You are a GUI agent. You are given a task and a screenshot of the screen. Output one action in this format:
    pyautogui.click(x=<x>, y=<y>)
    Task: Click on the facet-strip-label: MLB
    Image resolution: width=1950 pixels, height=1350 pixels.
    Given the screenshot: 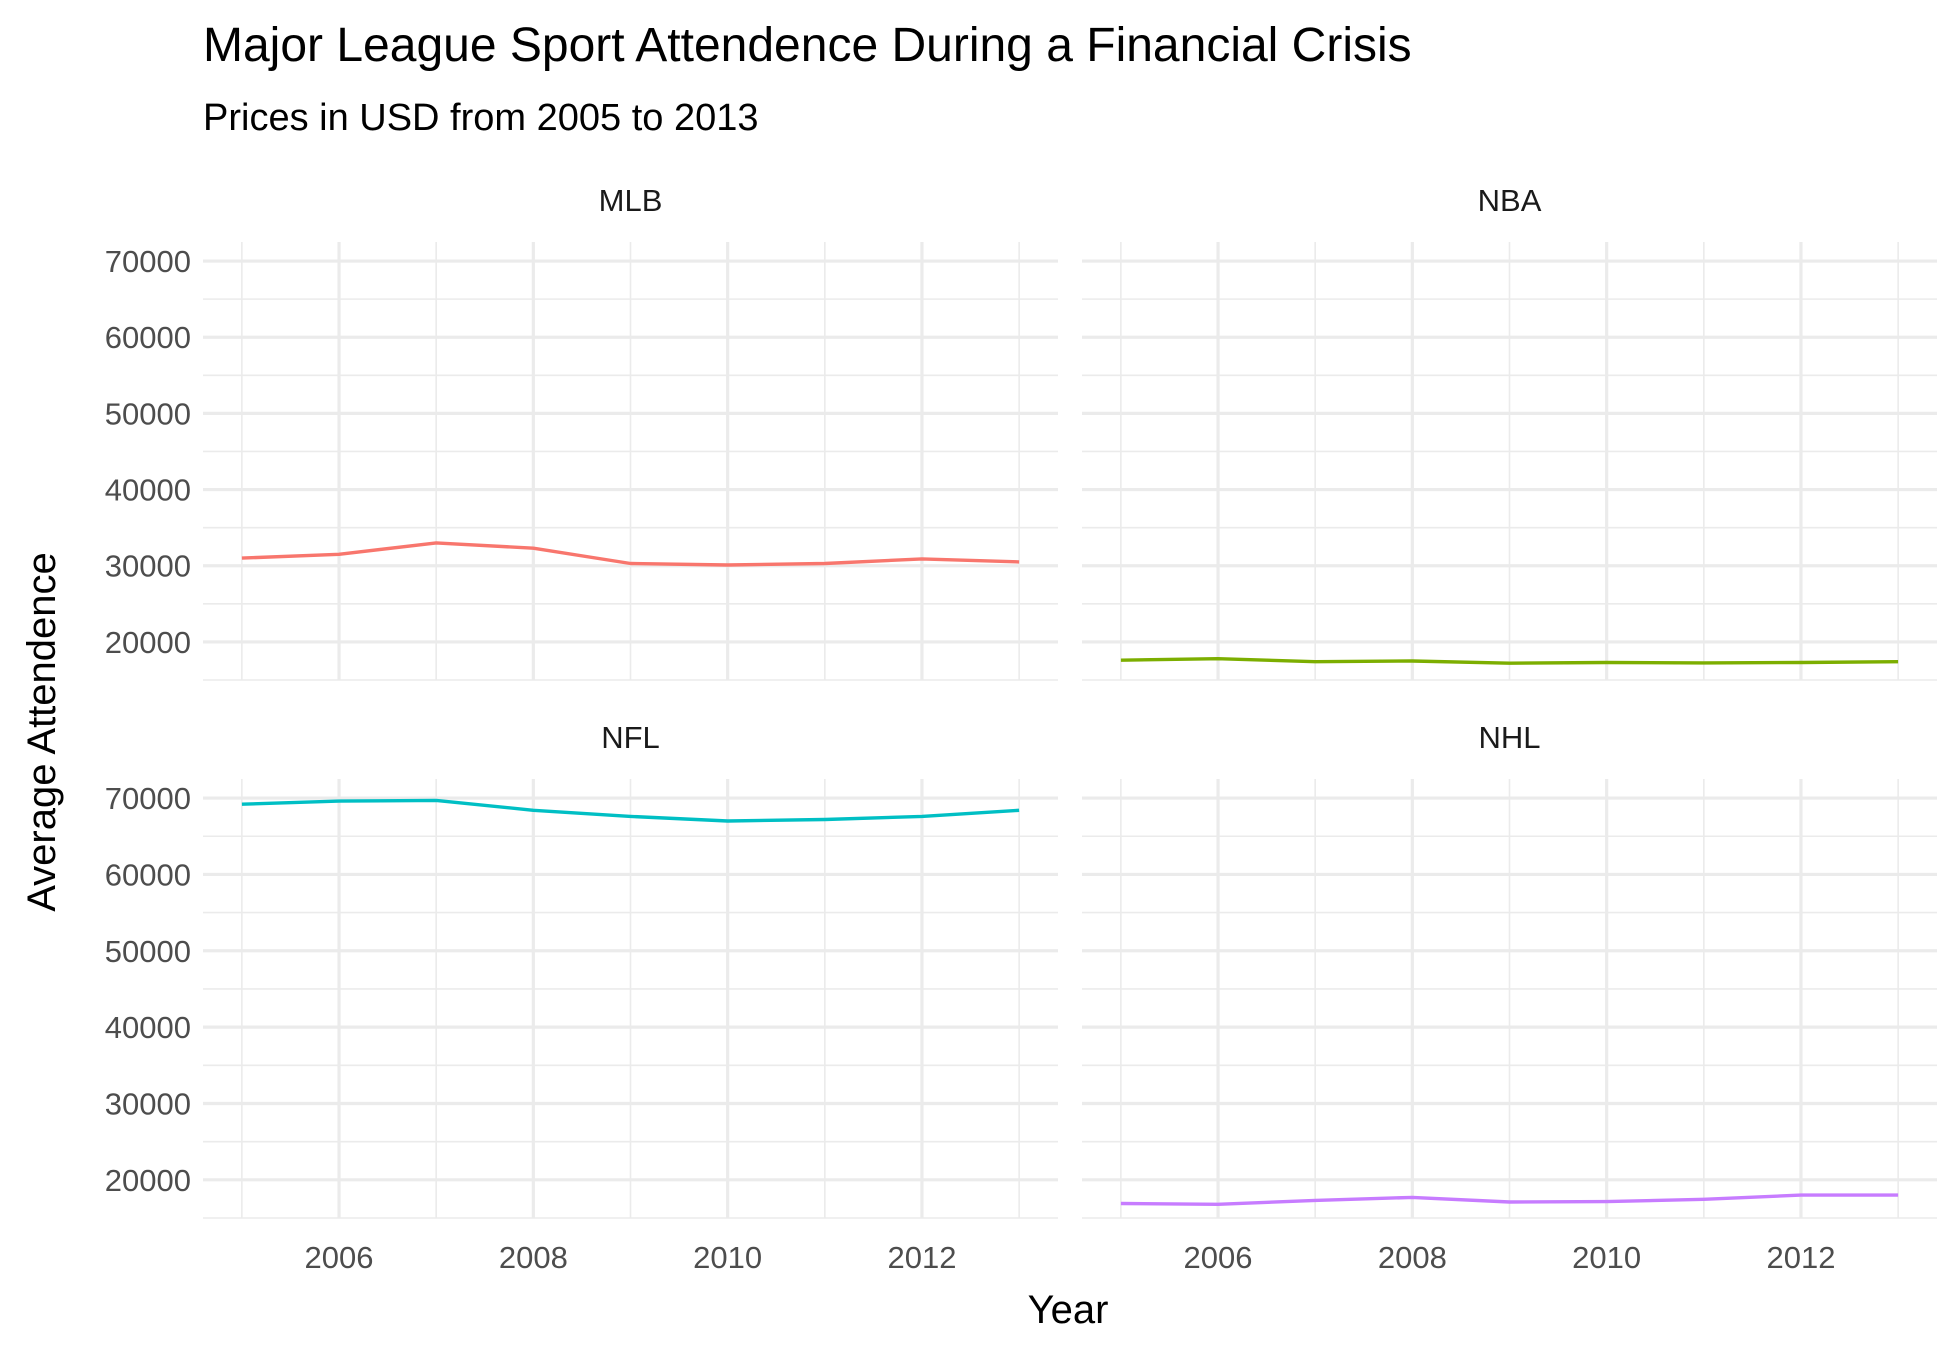 What is the action you would take?
    pyautogui.click(x=631, y=200)
    